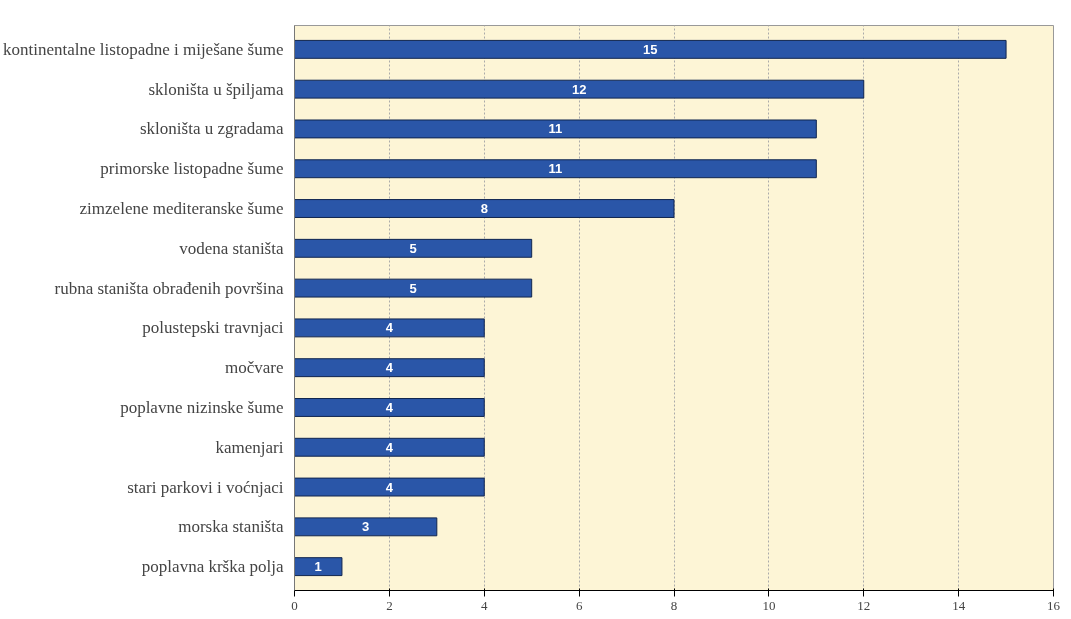 Image resolution: width=1071 pixels, height=619 pixels. I want to click on y-tick-label: kamenjari, so click(249, 447).